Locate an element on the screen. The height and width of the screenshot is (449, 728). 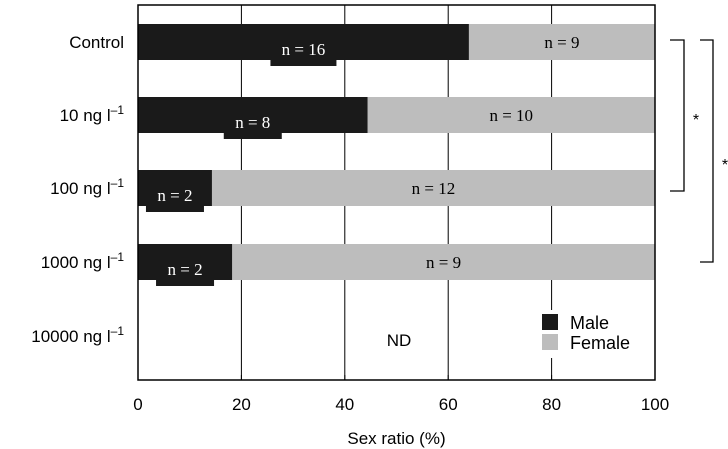
bar-female-count-1: n = 10 is located at coordinates (511, 115).